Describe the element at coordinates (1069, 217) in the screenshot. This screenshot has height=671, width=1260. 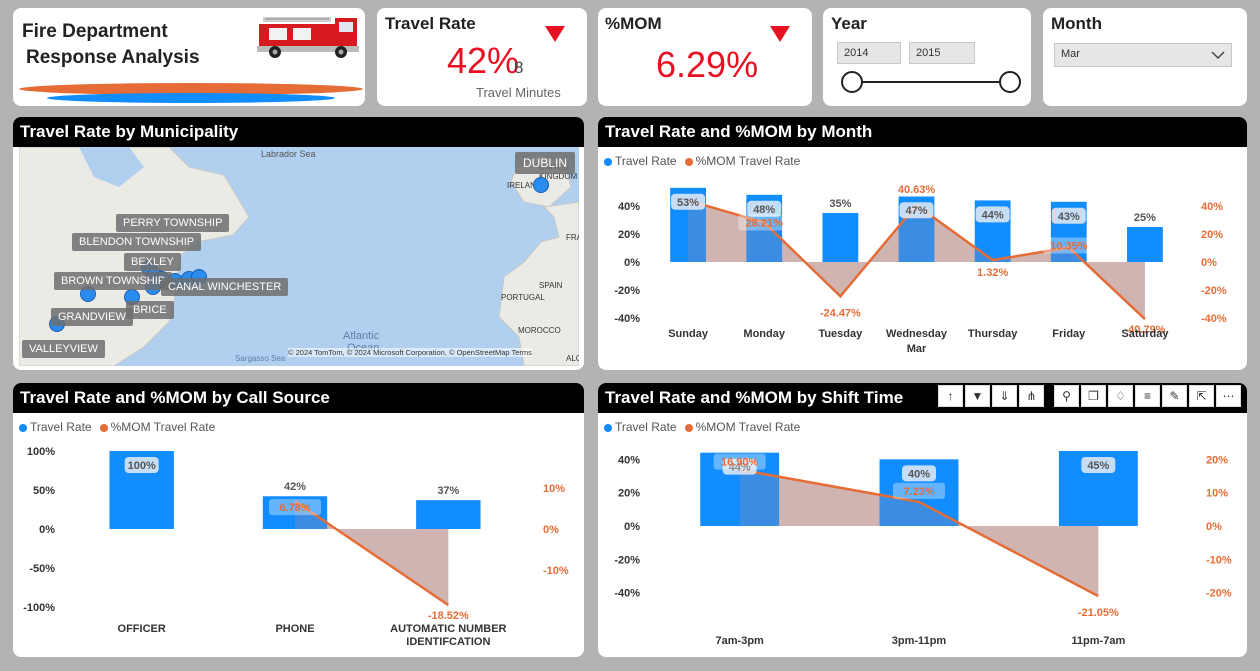
I see `travel-rate-label: 43%` at that location.